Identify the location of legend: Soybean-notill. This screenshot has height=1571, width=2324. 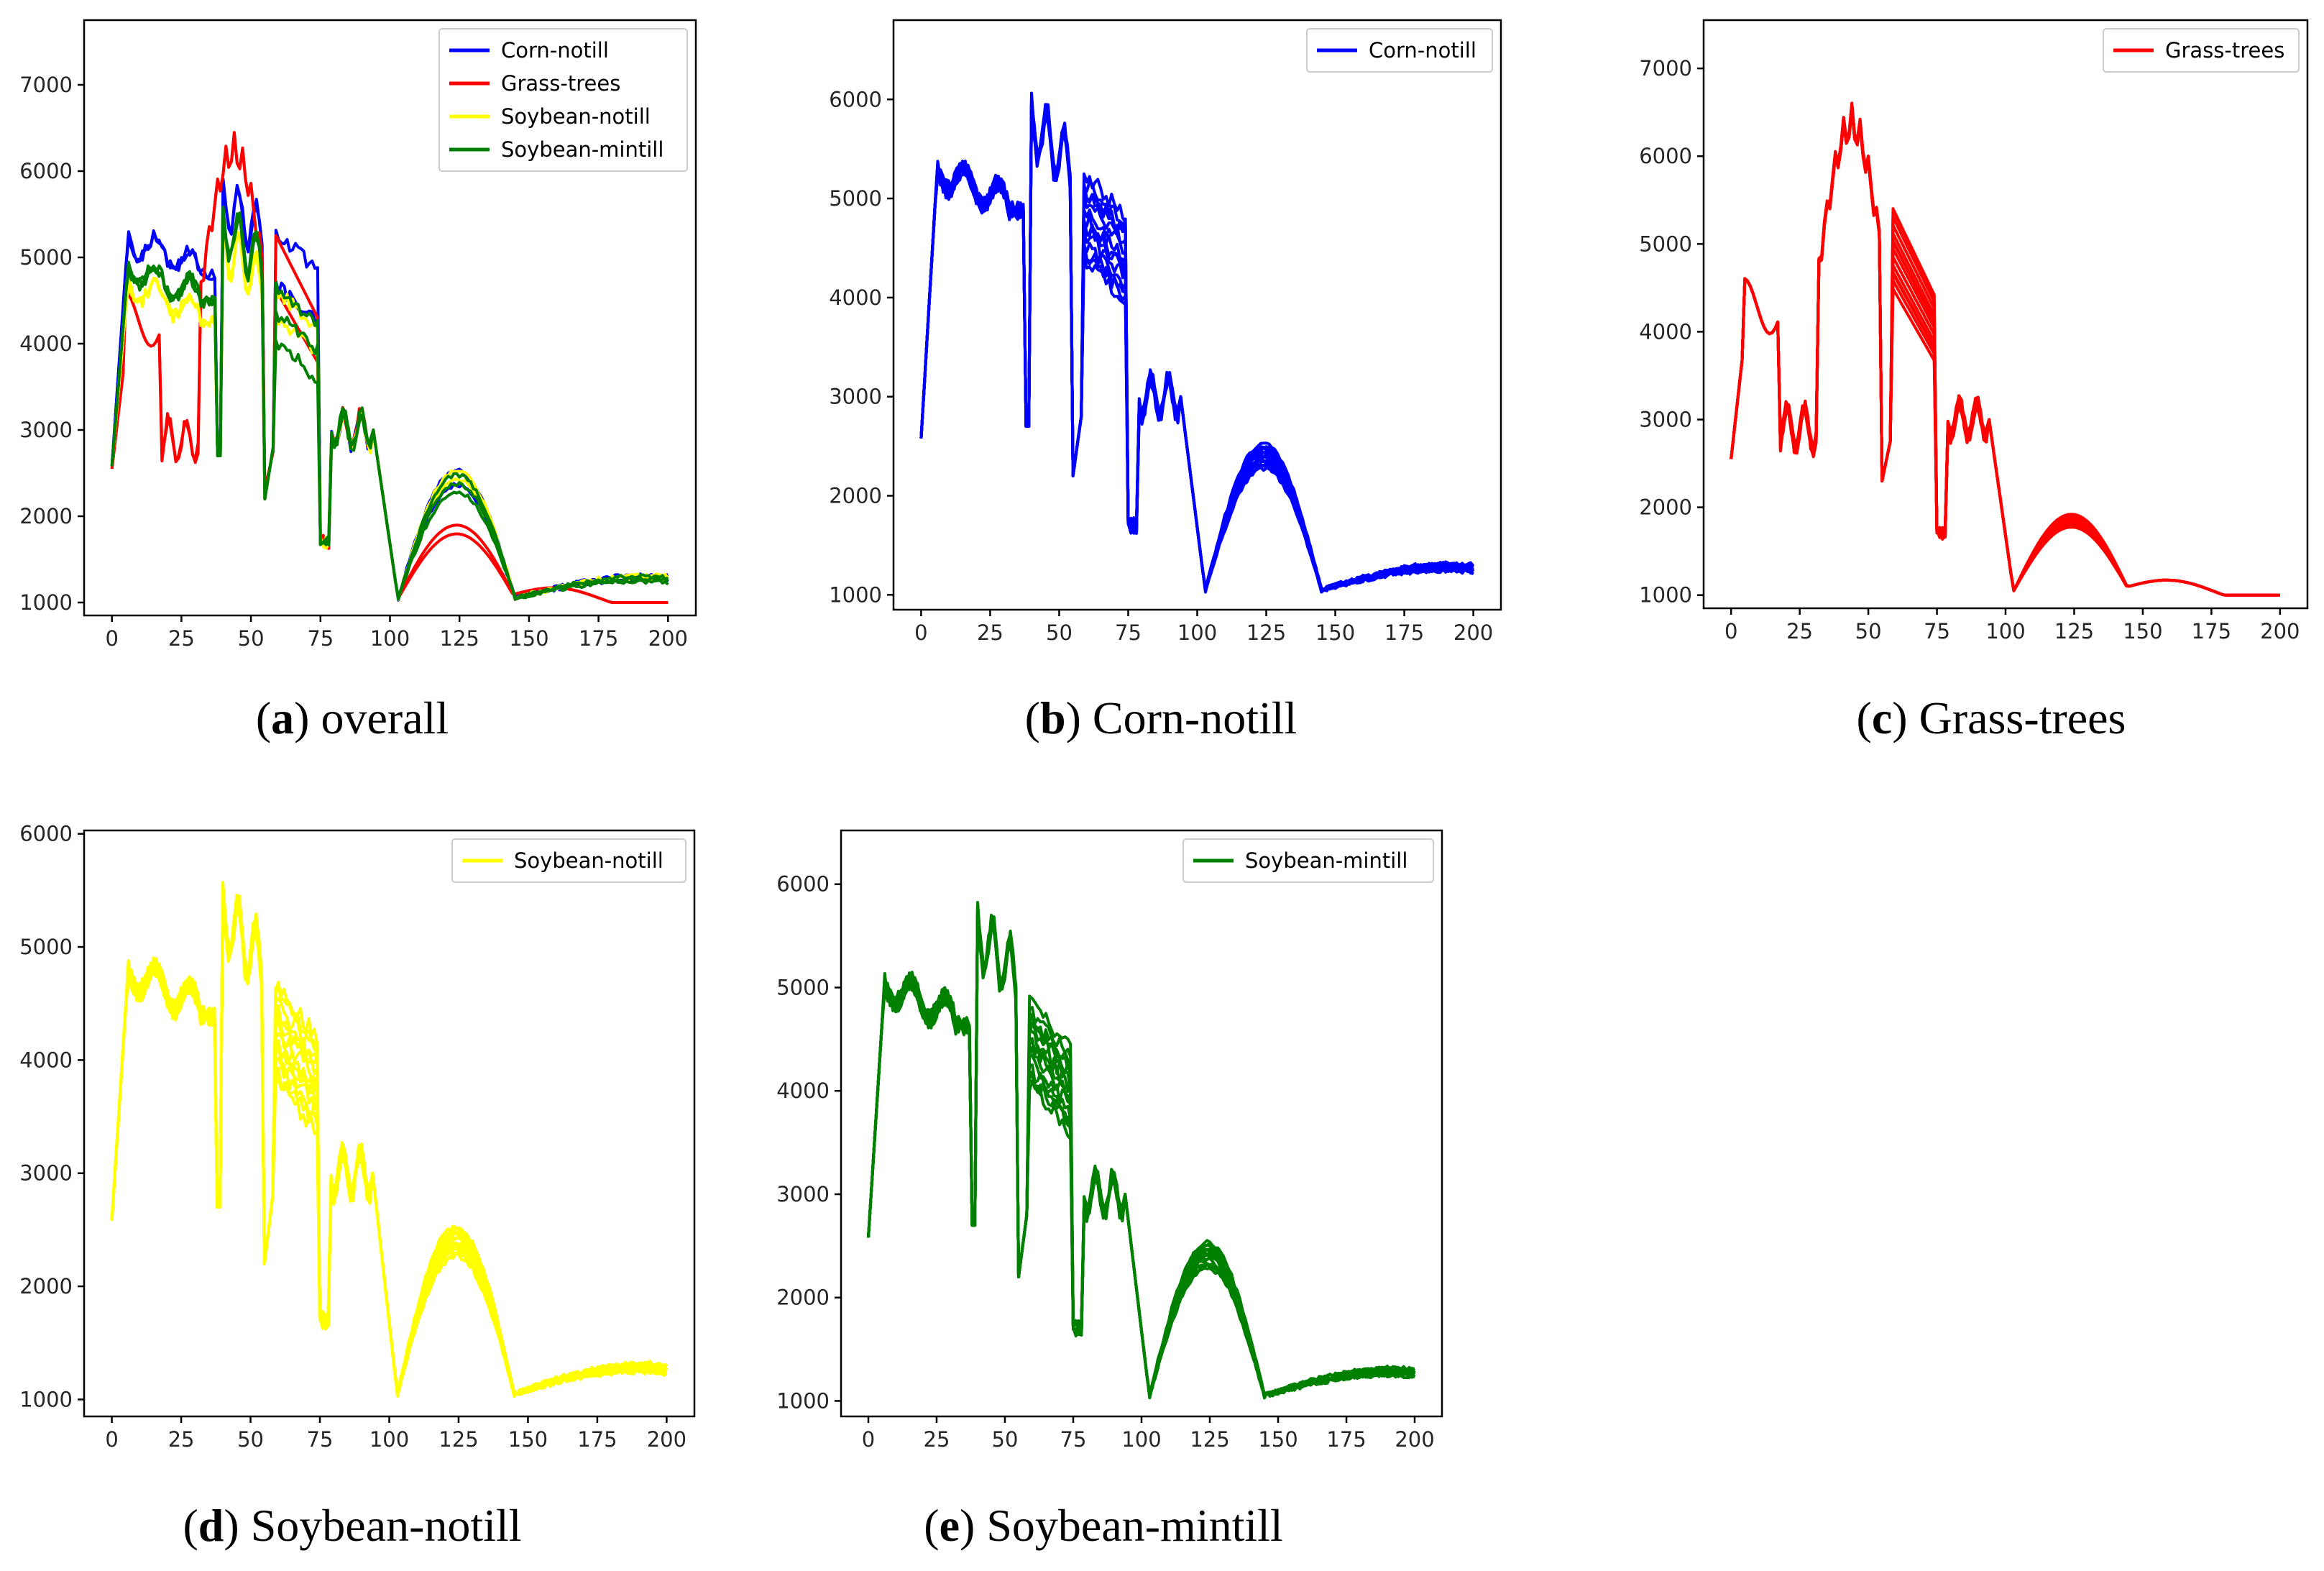
(569, 860).